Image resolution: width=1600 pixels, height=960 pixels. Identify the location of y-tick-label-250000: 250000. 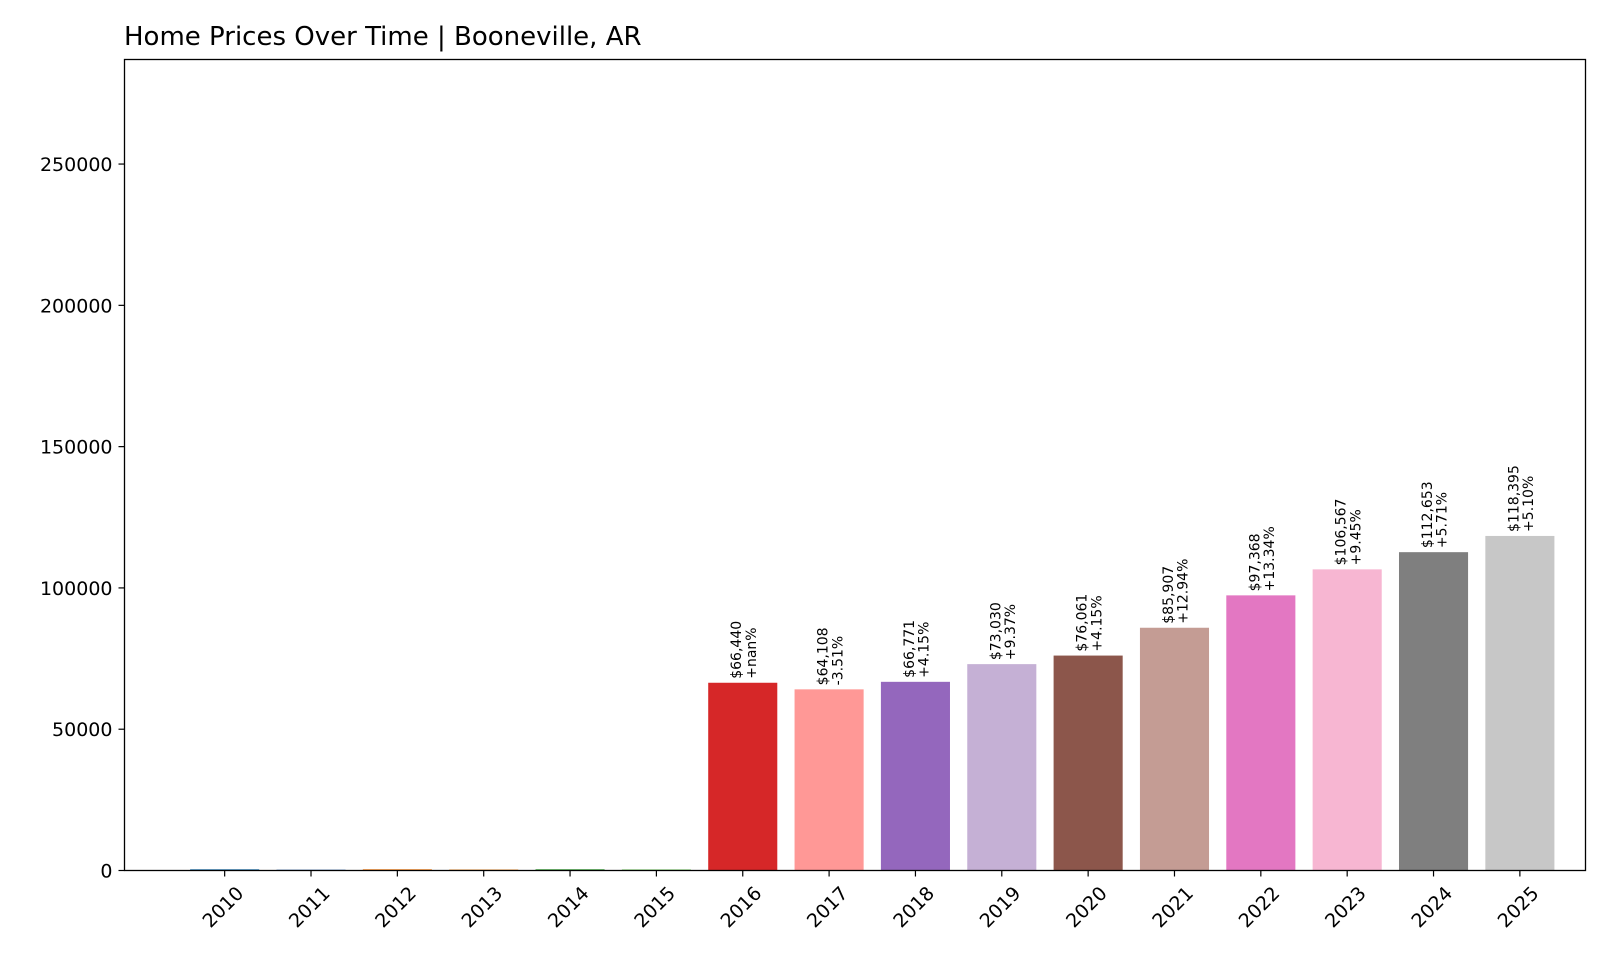
(76, 165).